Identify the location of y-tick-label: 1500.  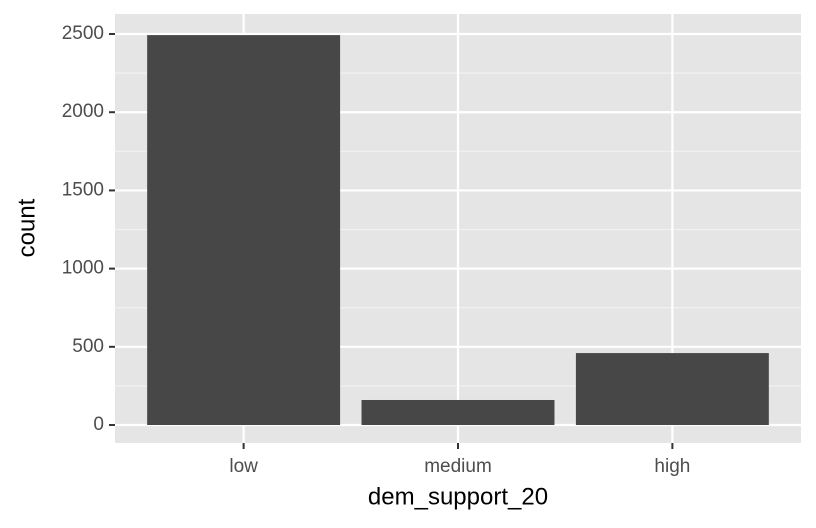
(83, 189).